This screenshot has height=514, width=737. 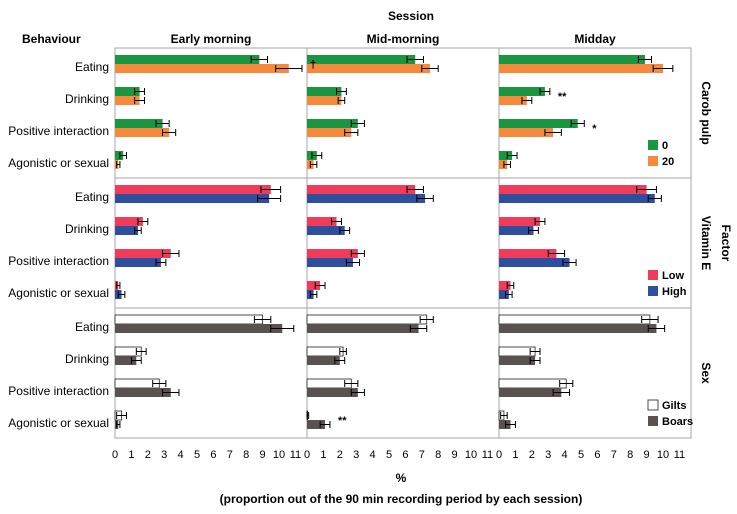 What do you see at coordinates (677, 422) in the screenshot?
I see `legend-label: Boars` at bounding box center [677, 422].